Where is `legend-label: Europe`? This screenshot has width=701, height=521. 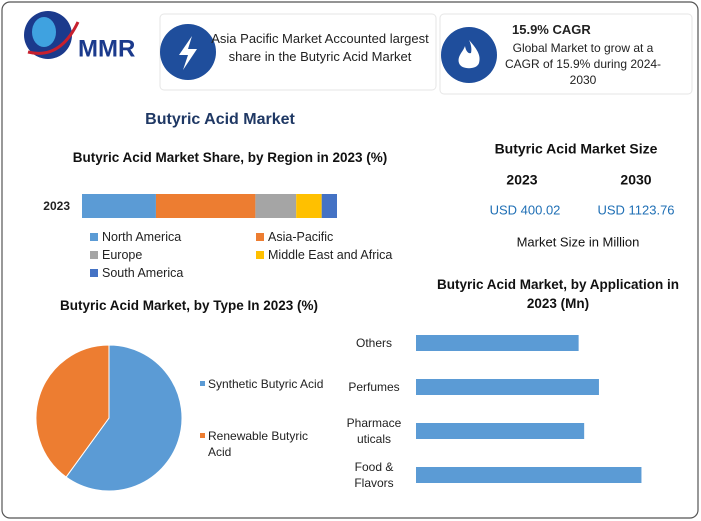 legend-label: Europe is located at coordinates (122, 255).